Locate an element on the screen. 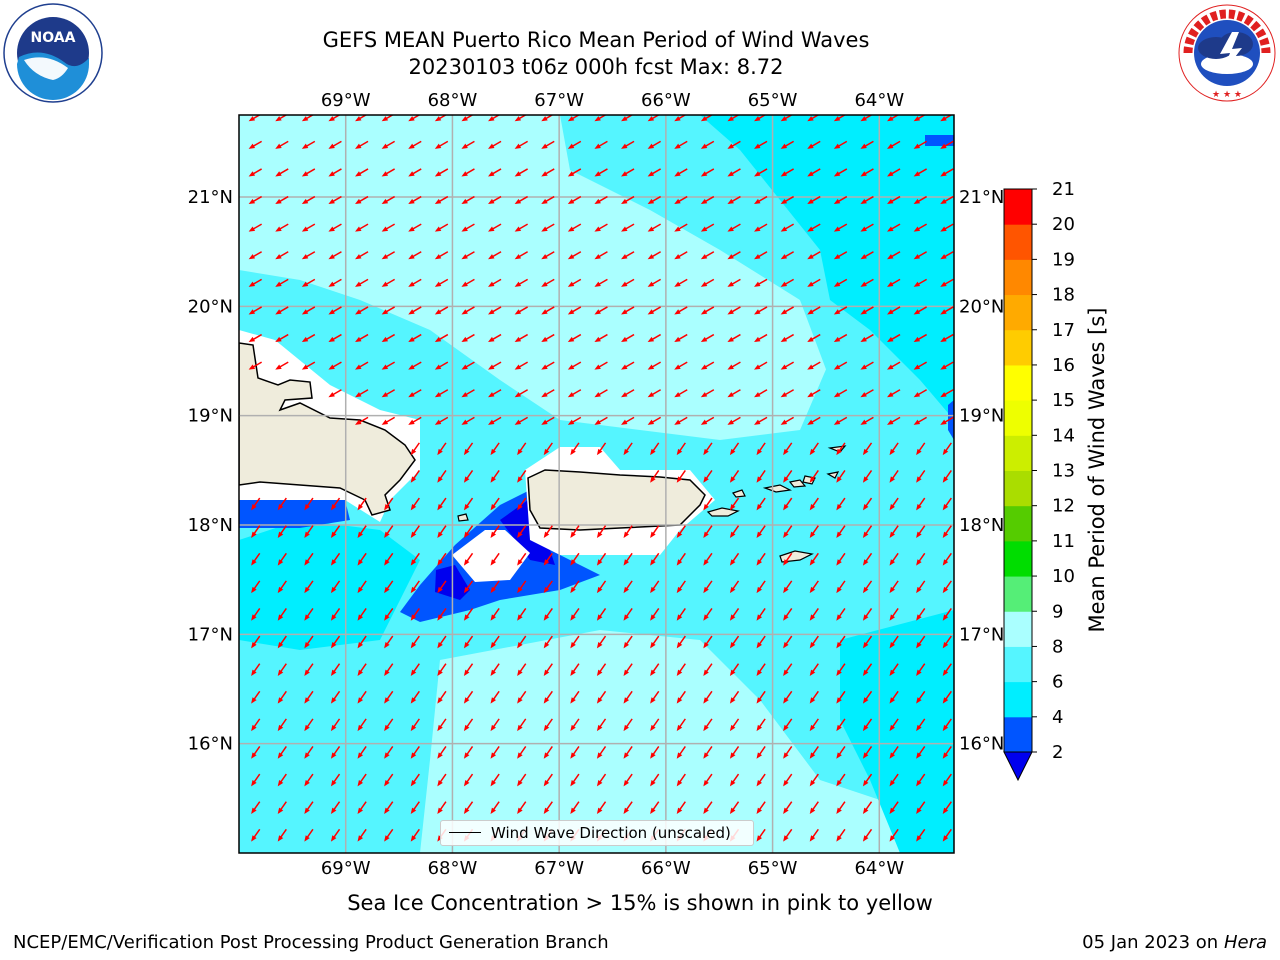 The width and height of the screenshot is (1280, 960). colorbar-tick-label: 2 is located at coordinates (1057, 752).